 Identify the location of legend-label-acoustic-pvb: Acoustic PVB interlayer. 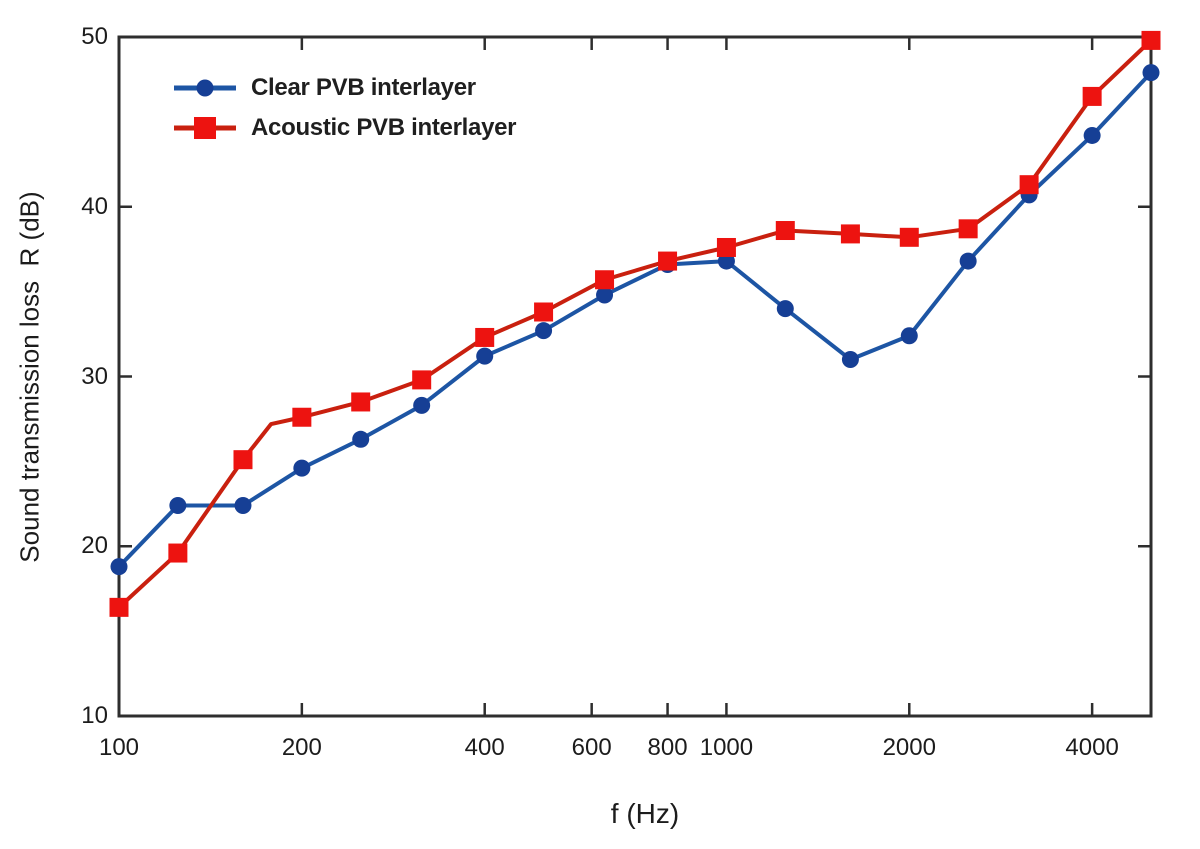
(384, 127).